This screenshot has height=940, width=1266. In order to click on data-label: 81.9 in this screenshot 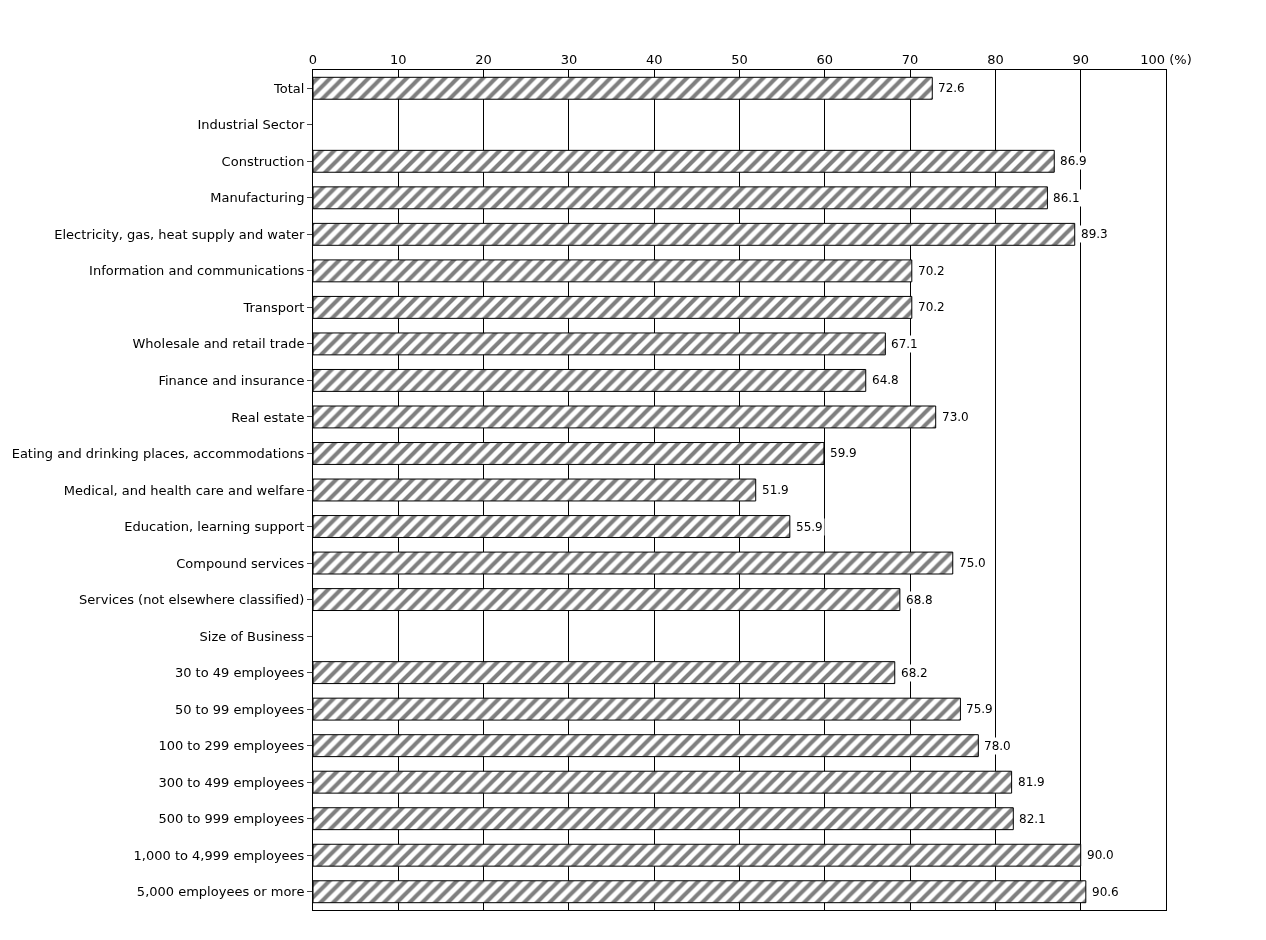, I will do `click(1031, 782)`.